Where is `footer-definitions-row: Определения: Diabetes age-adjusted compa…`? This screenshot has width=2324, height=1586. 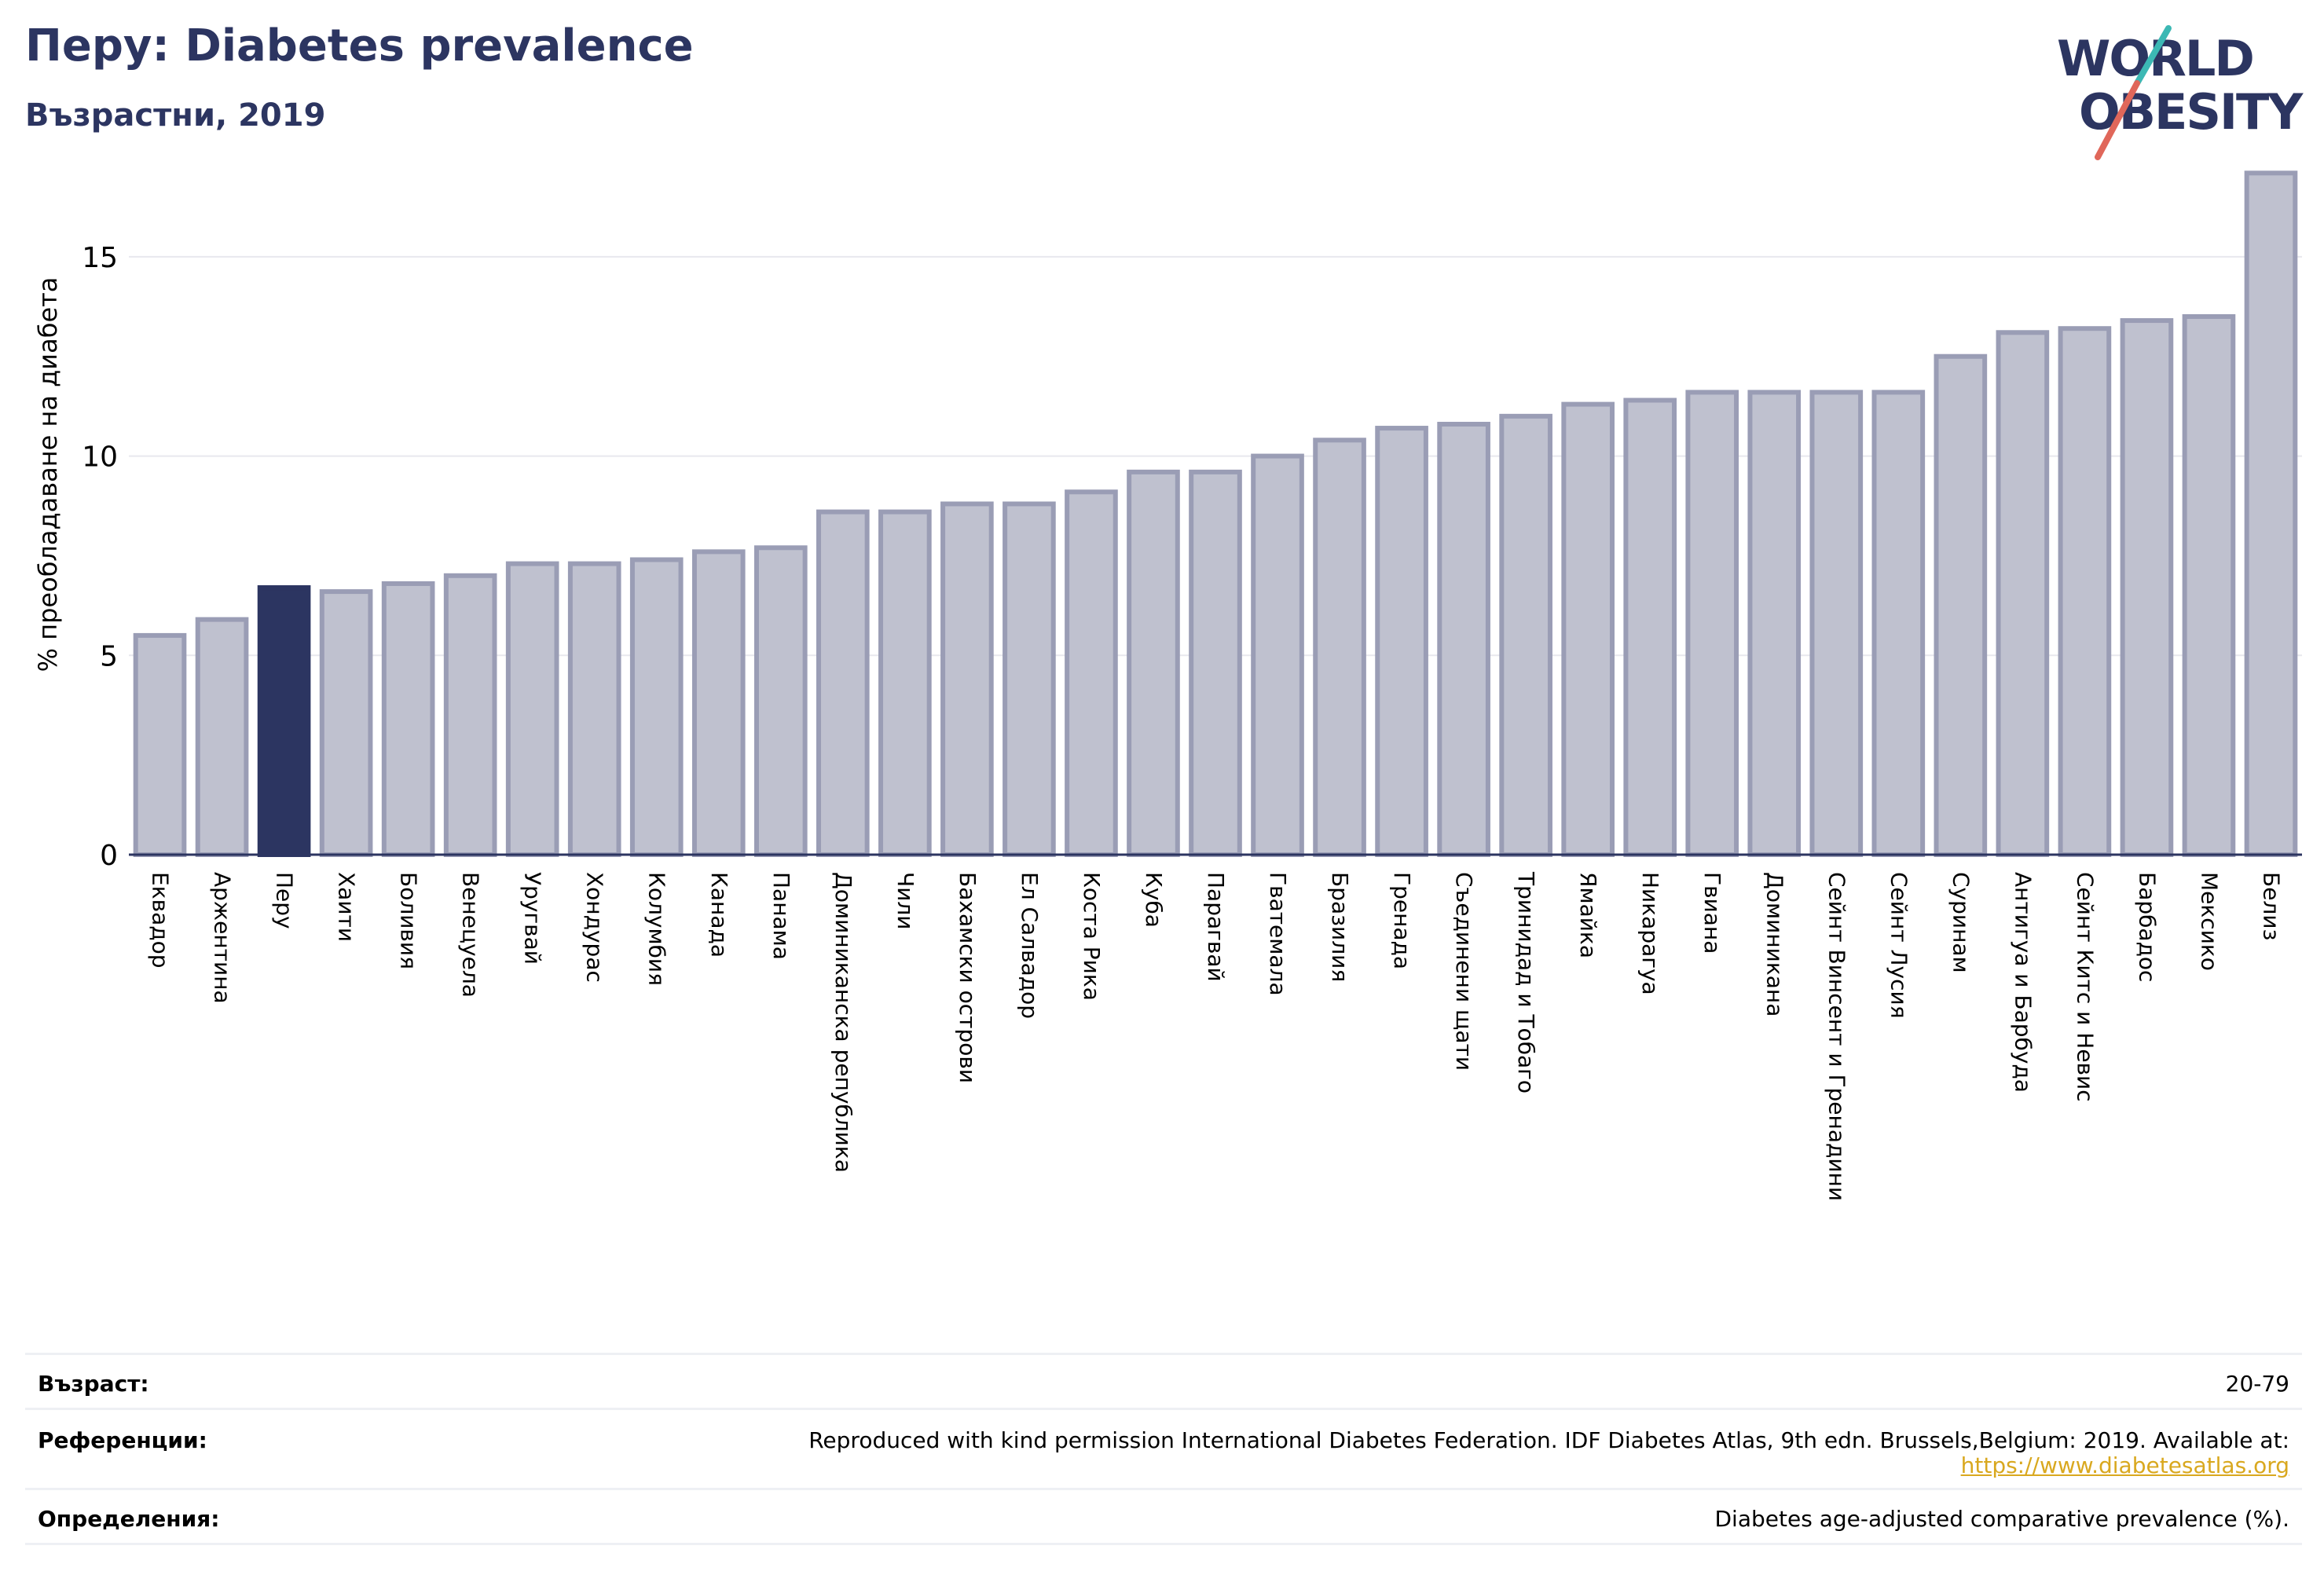 footer-definitions-row: Определения: Diabetes age-adjusted compa… is located at coordinates (1163, 1516).